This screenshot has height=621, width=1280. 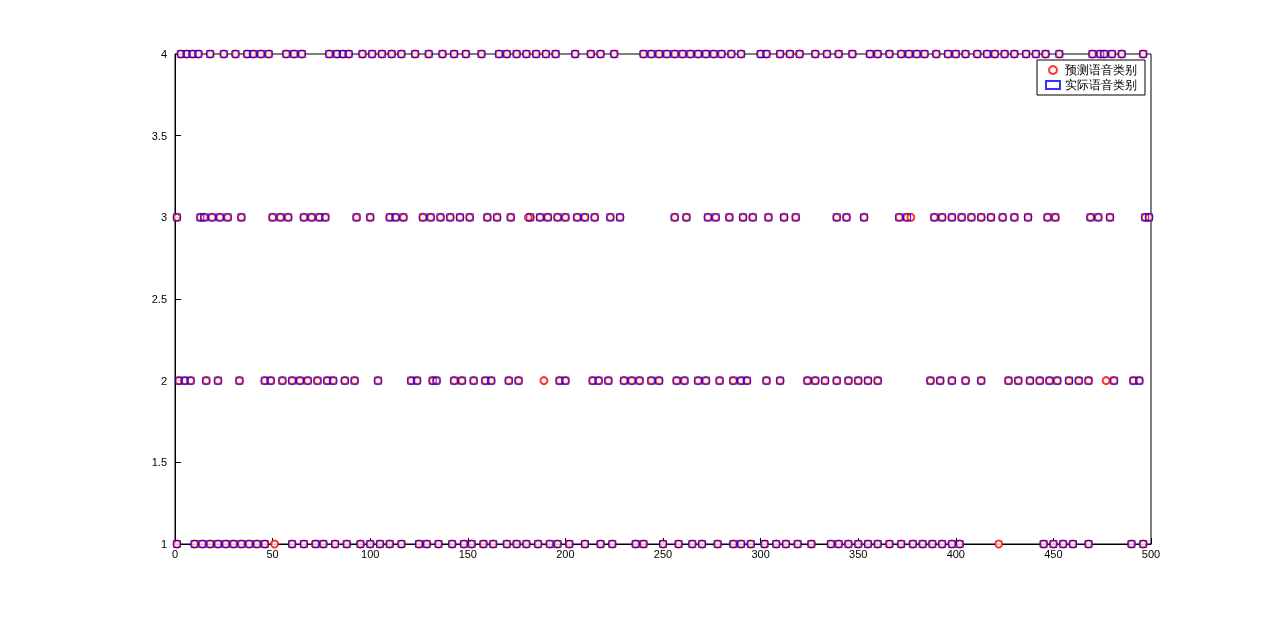 What do you see at coordinates (163, 54) in the screenshot?
I see `y-tick-label: 4` at bounding box center [163, 54].